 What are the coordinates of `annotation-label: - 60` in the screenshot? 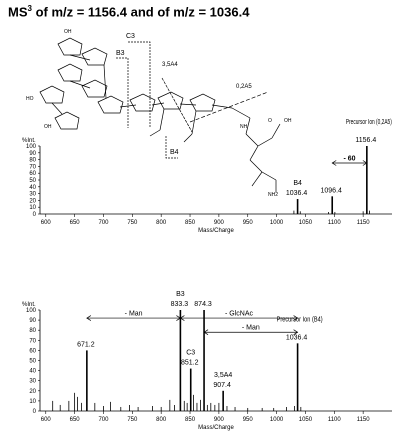 It's located at (349, 159).